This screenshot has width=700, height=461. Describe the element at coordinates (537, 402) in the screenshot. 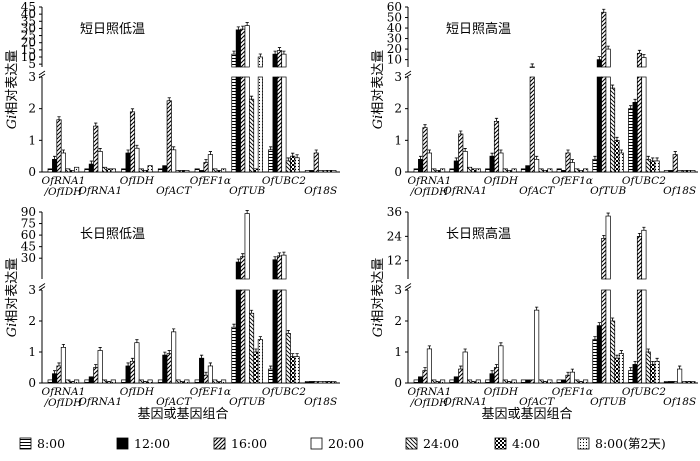

I see `x-tick-label: OfACT` at that location.